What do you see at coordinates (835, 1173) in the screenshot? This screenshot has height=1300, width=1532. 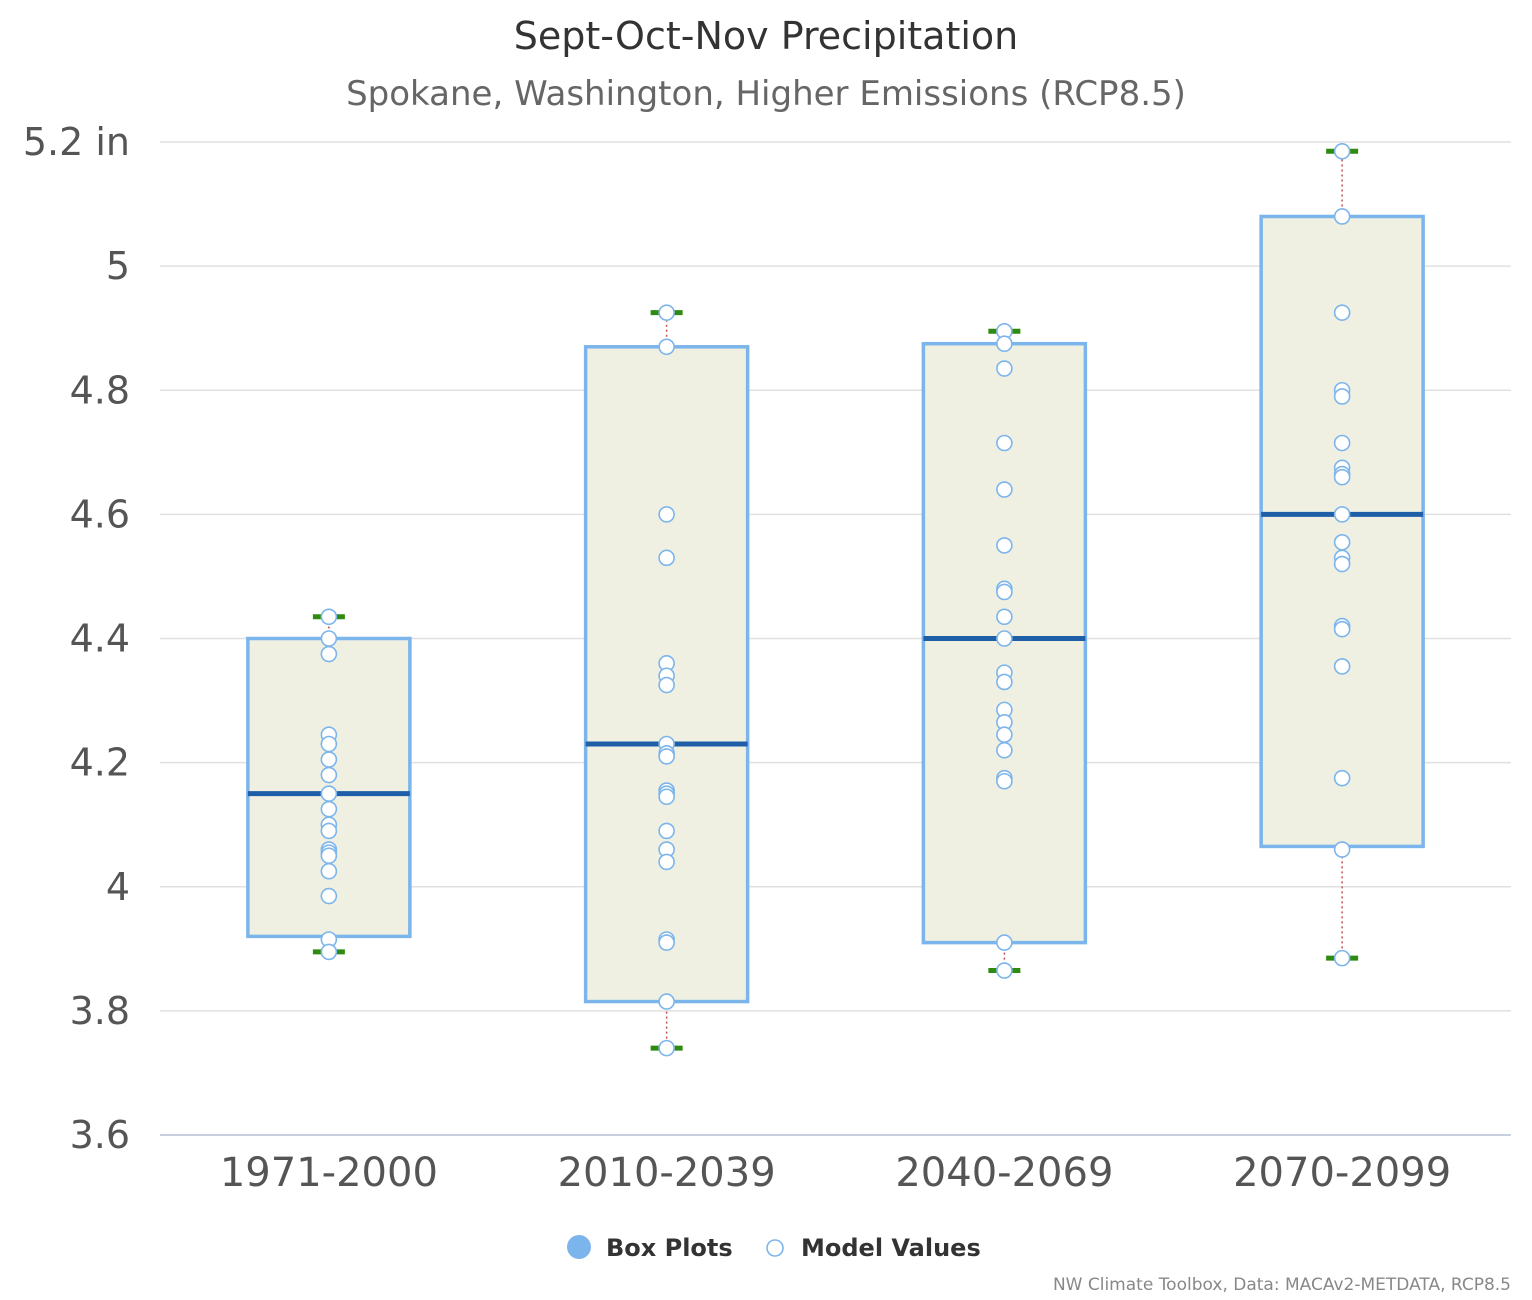 I see `x-axis-ticks: 1971-2000 2010-2039 2040-2069 2070-2099` at bounding box center [835, 1173].